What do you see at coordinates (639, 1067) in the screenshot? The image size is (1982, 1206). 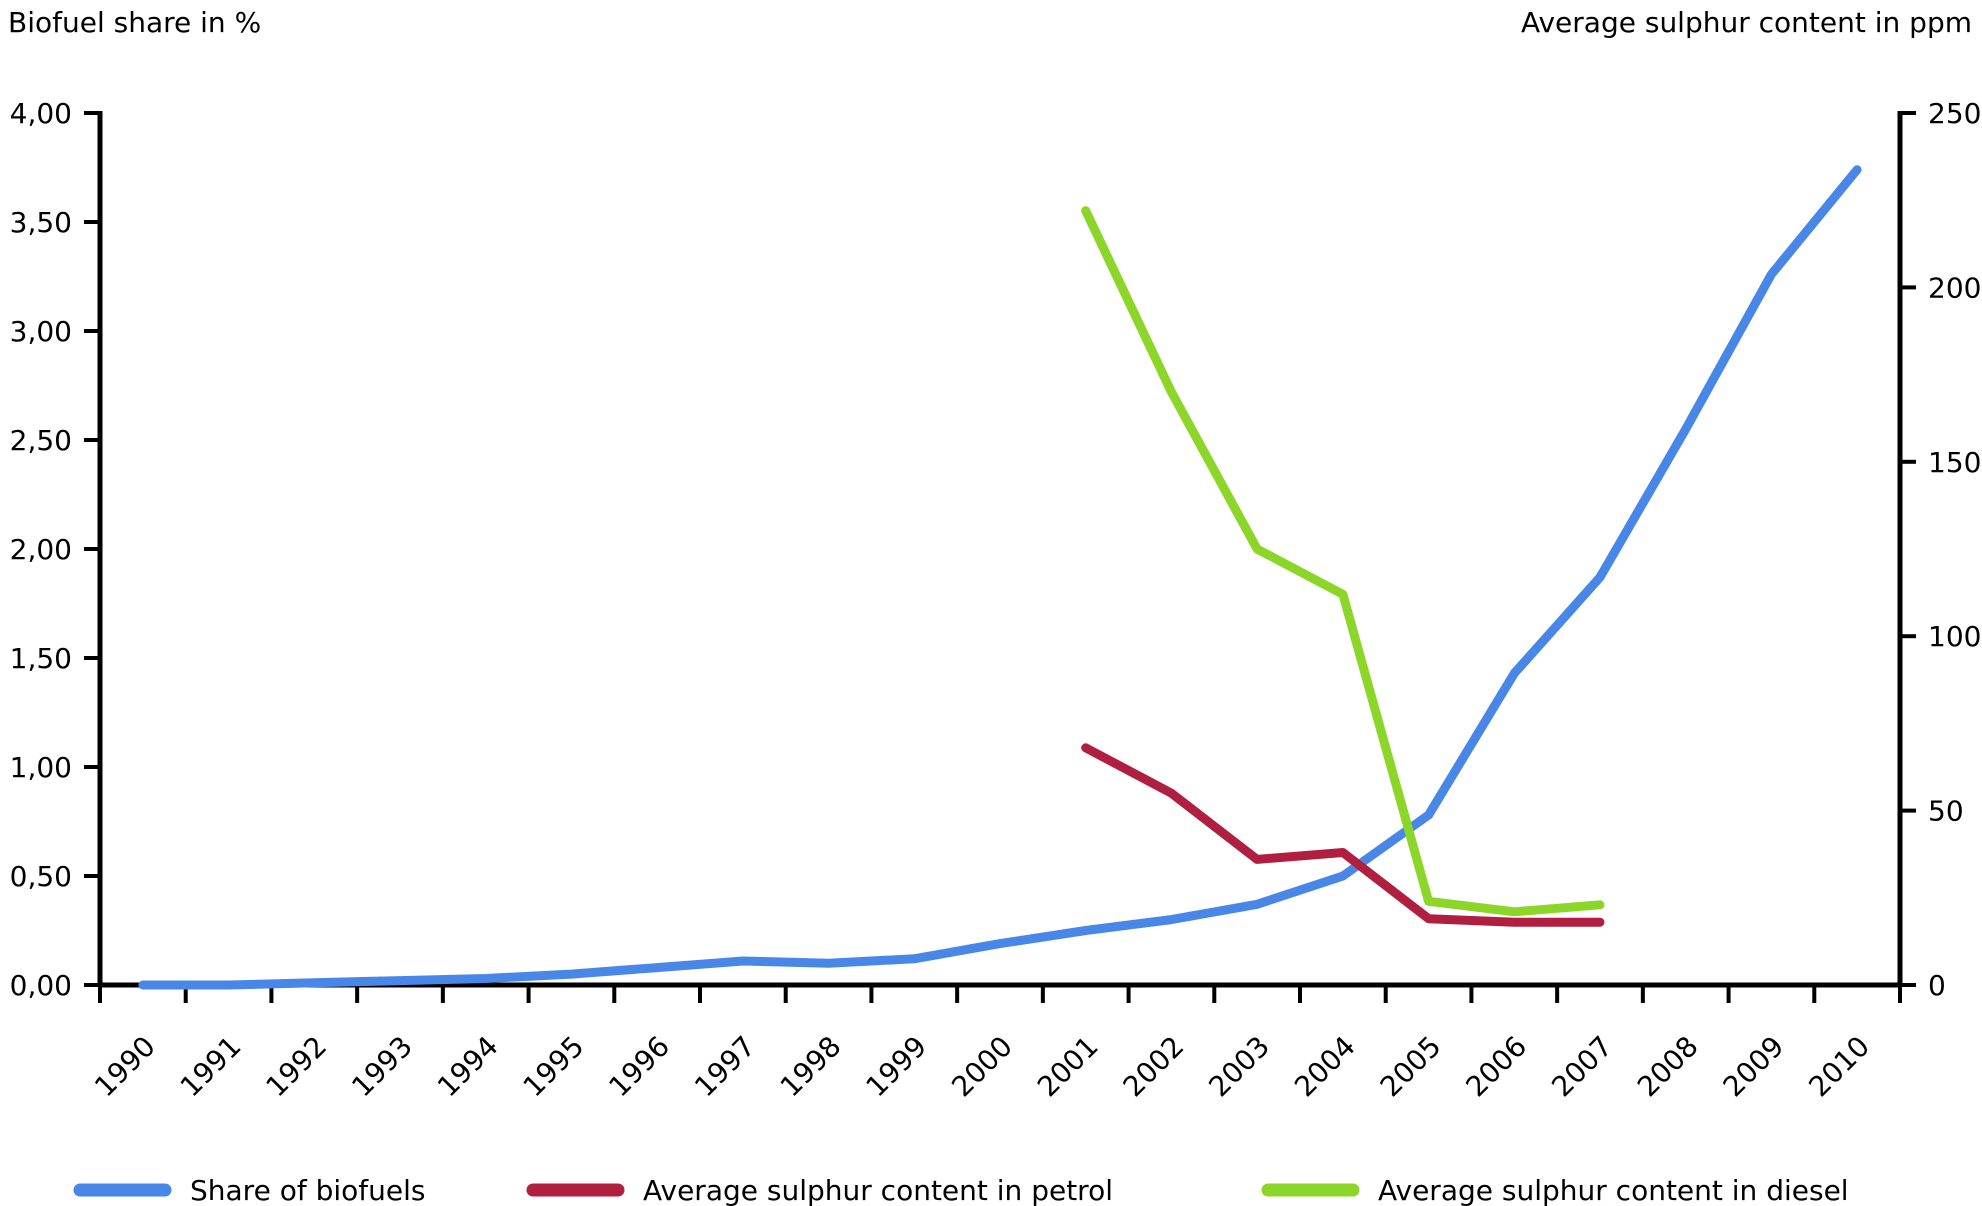 I see `year-label: 1996` at bounding box center [639, 1067].